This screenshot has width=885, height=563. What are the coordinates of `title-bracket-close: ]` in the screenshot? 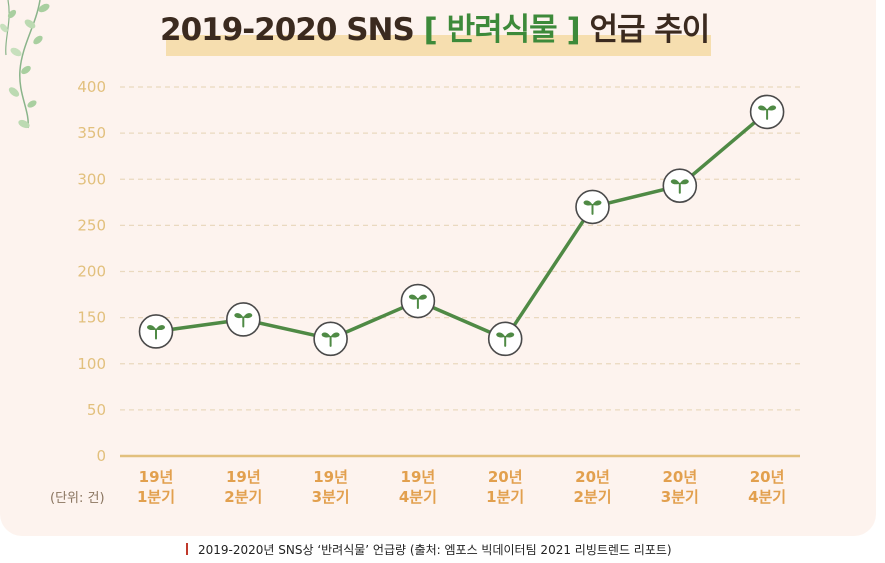 It's located at (573, 30).